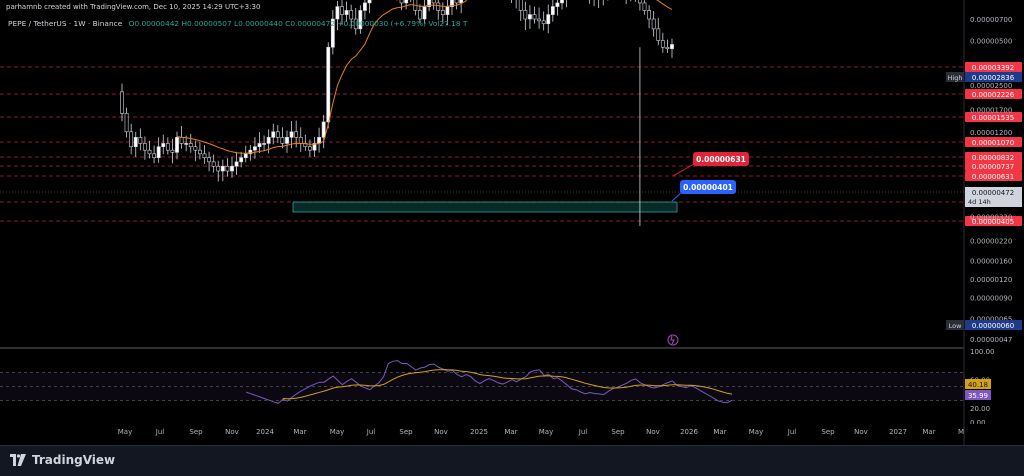 The height and width of the screenshot is (476, 1024). What do you see at coordinates (991, 340) in the screenshot?
I see `price-tick-label: 0.00000047` at bounding box center [991, 340].